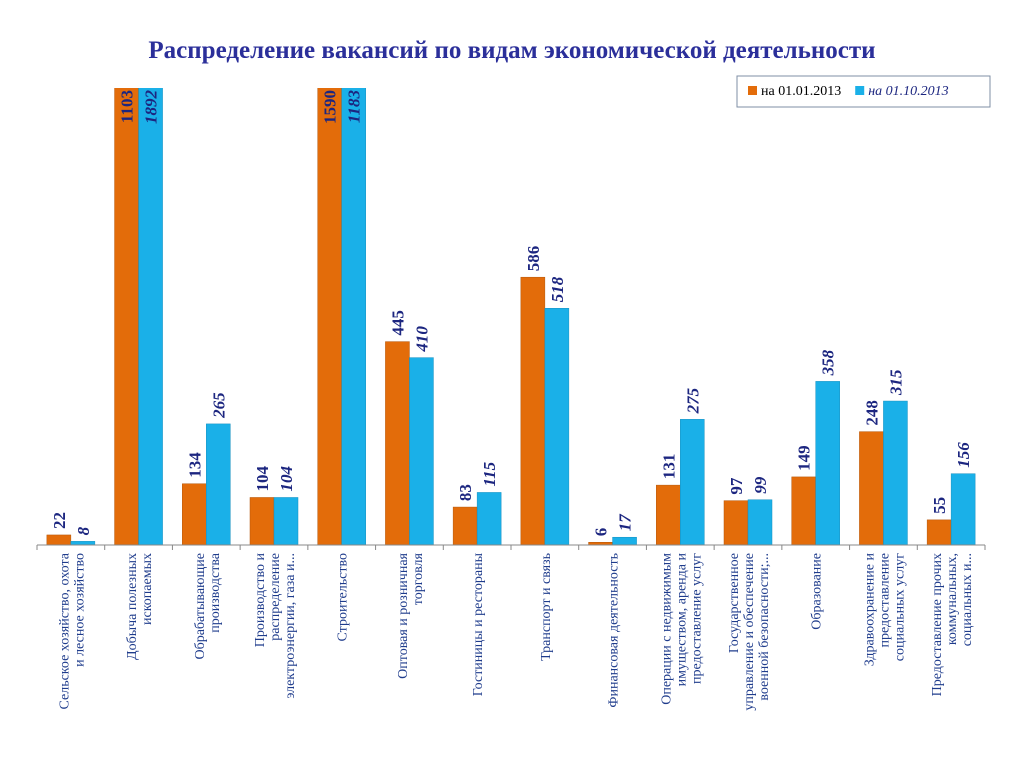  What do you see at coordinates (140, 606) in the screenshot?
I see `x-tick-label: Добыча полезныхископаемых` at bounding box center [140, 606].